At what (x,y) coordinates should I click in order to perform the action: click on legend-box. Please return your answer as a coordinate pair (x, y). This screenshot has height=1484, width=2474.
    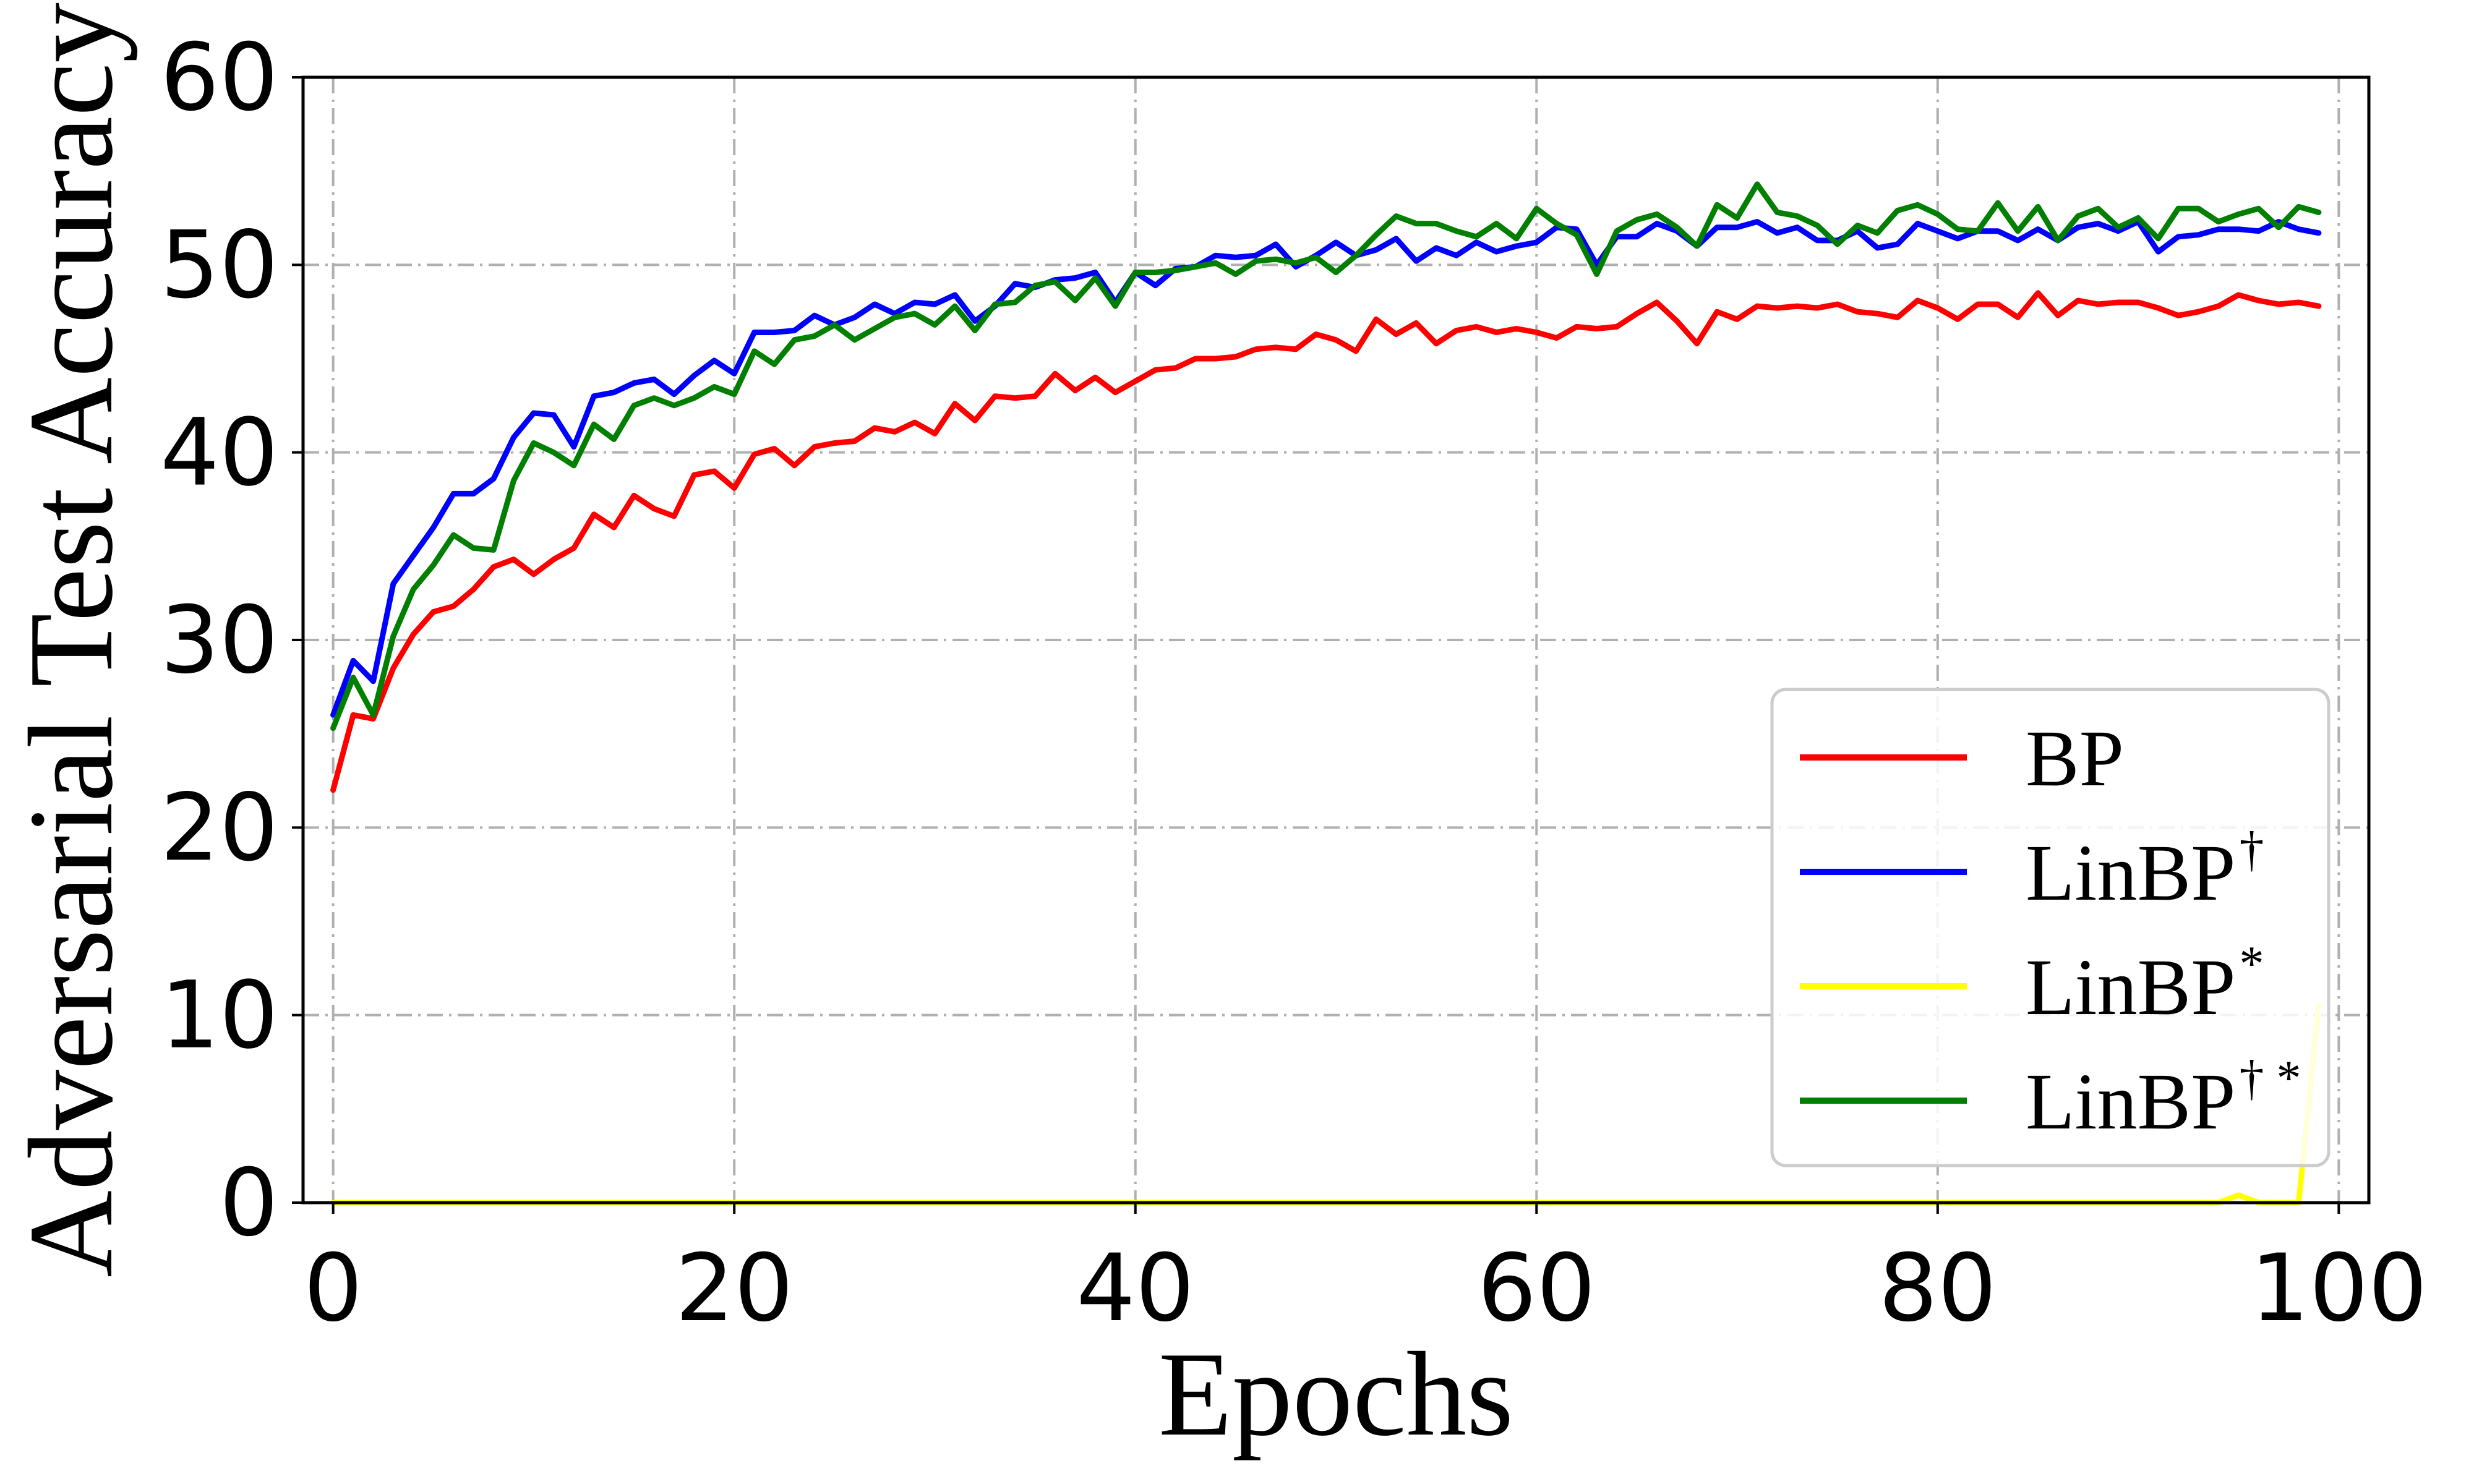
    Looking at the image, I should click on (2050, 927).